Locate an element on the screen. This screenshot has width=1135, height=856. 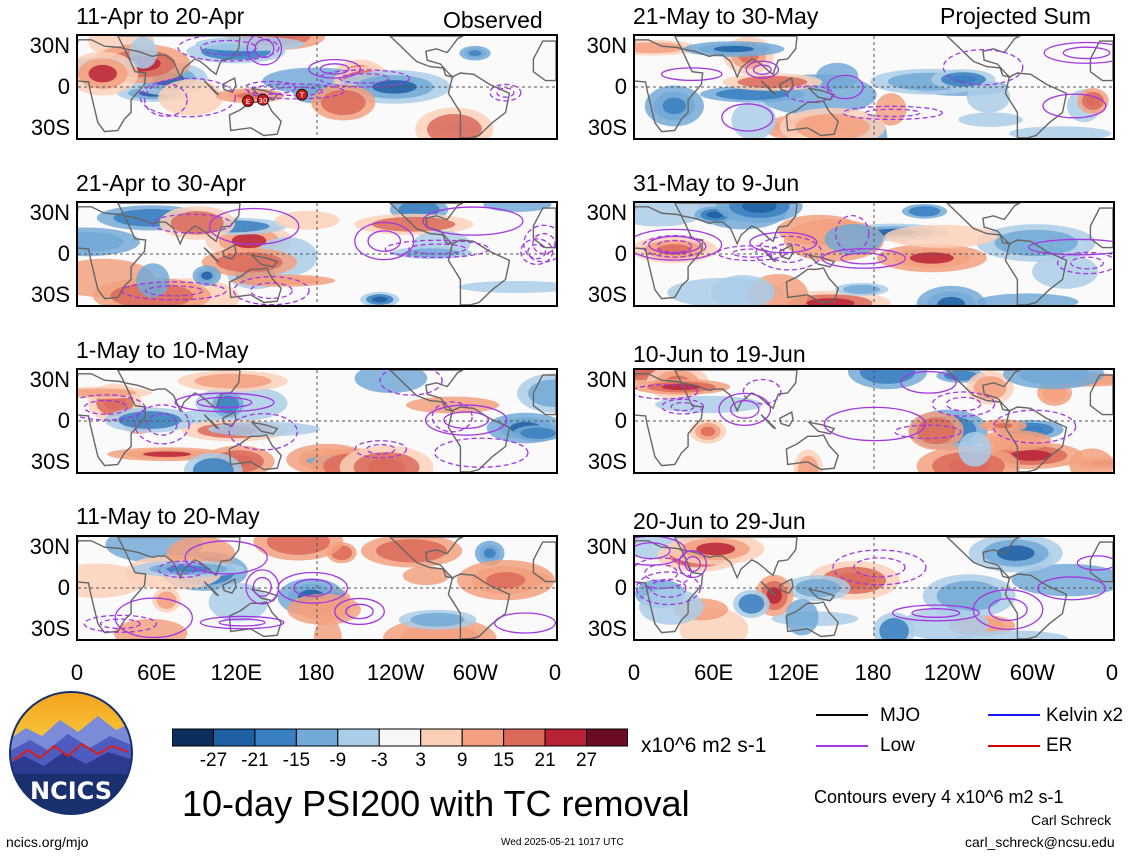
x-tick-label: 120W is located at coordinates (395, 672).